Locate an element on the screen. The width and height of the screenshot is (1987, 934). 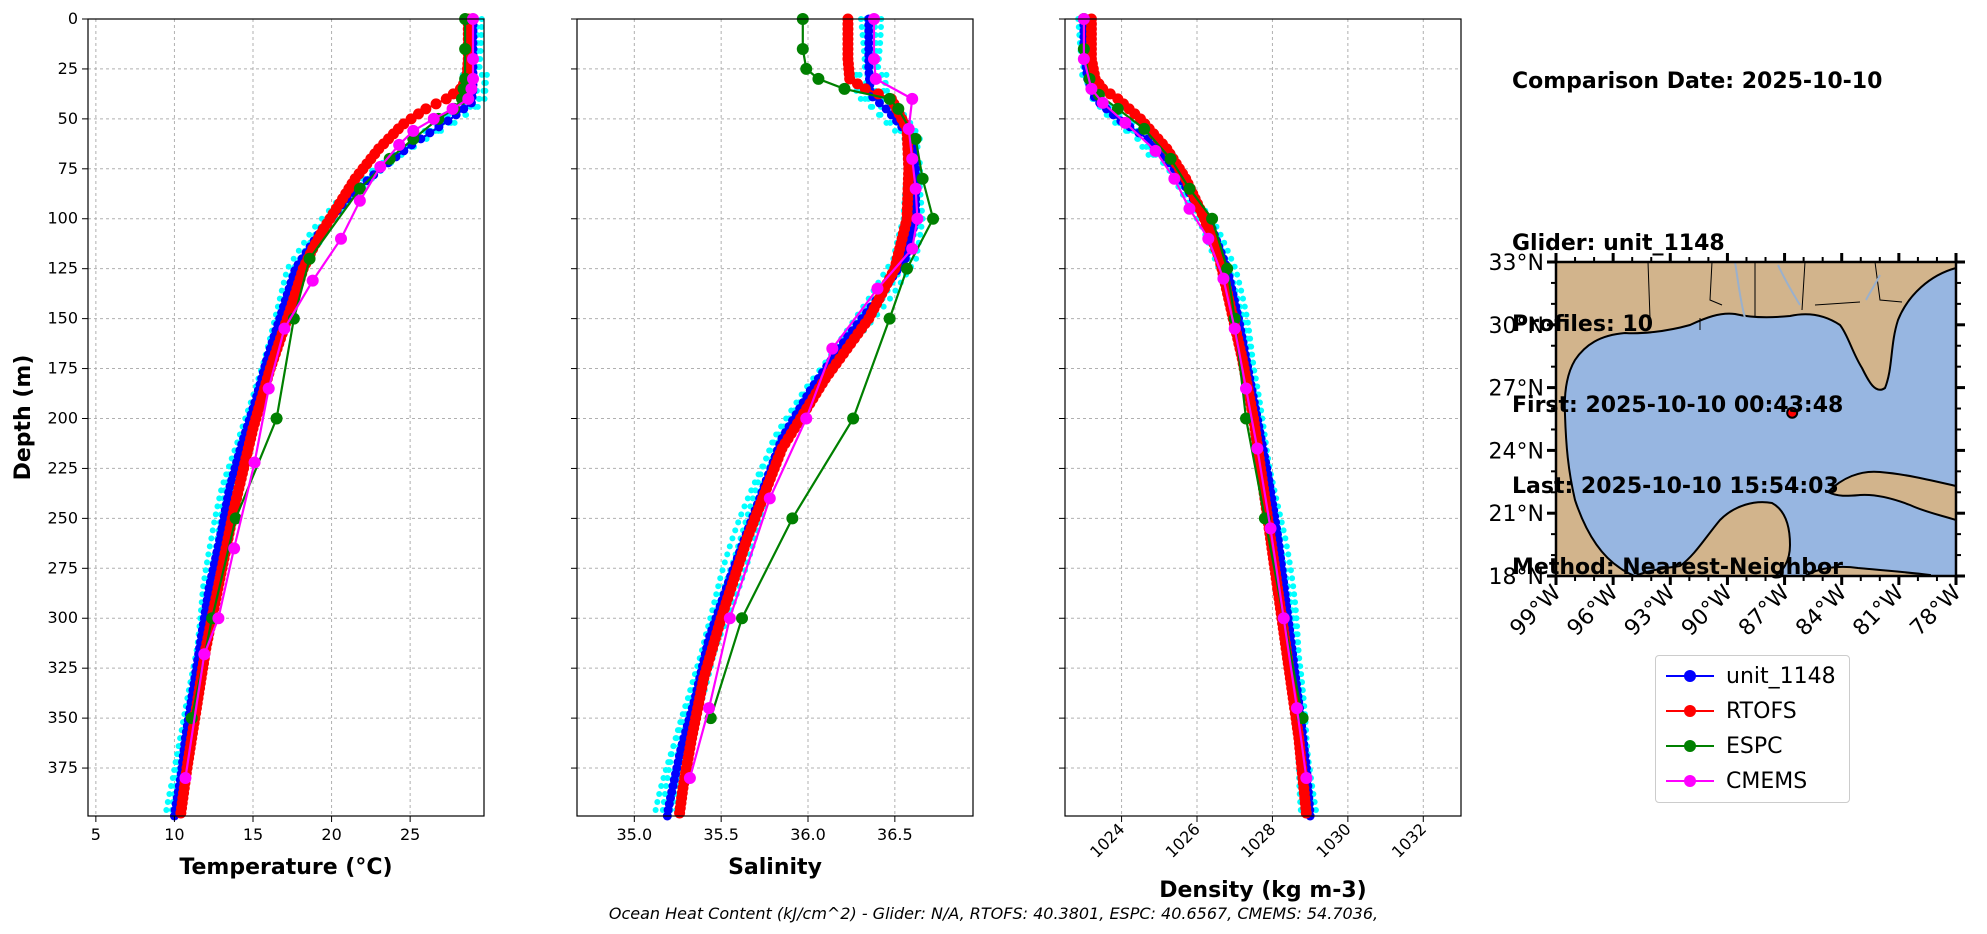
map-land-central-america is located at coordinates (1866, 571).